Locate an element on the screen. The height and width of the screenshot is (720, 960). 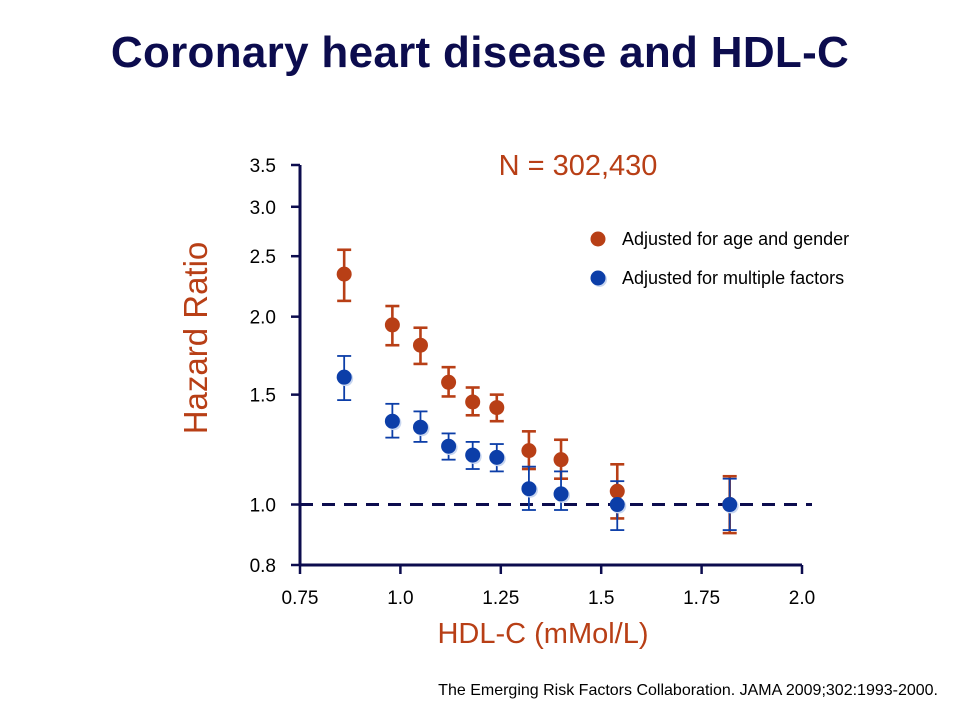
y-tick-label: 3.5 is located at coordinates (263, 166).